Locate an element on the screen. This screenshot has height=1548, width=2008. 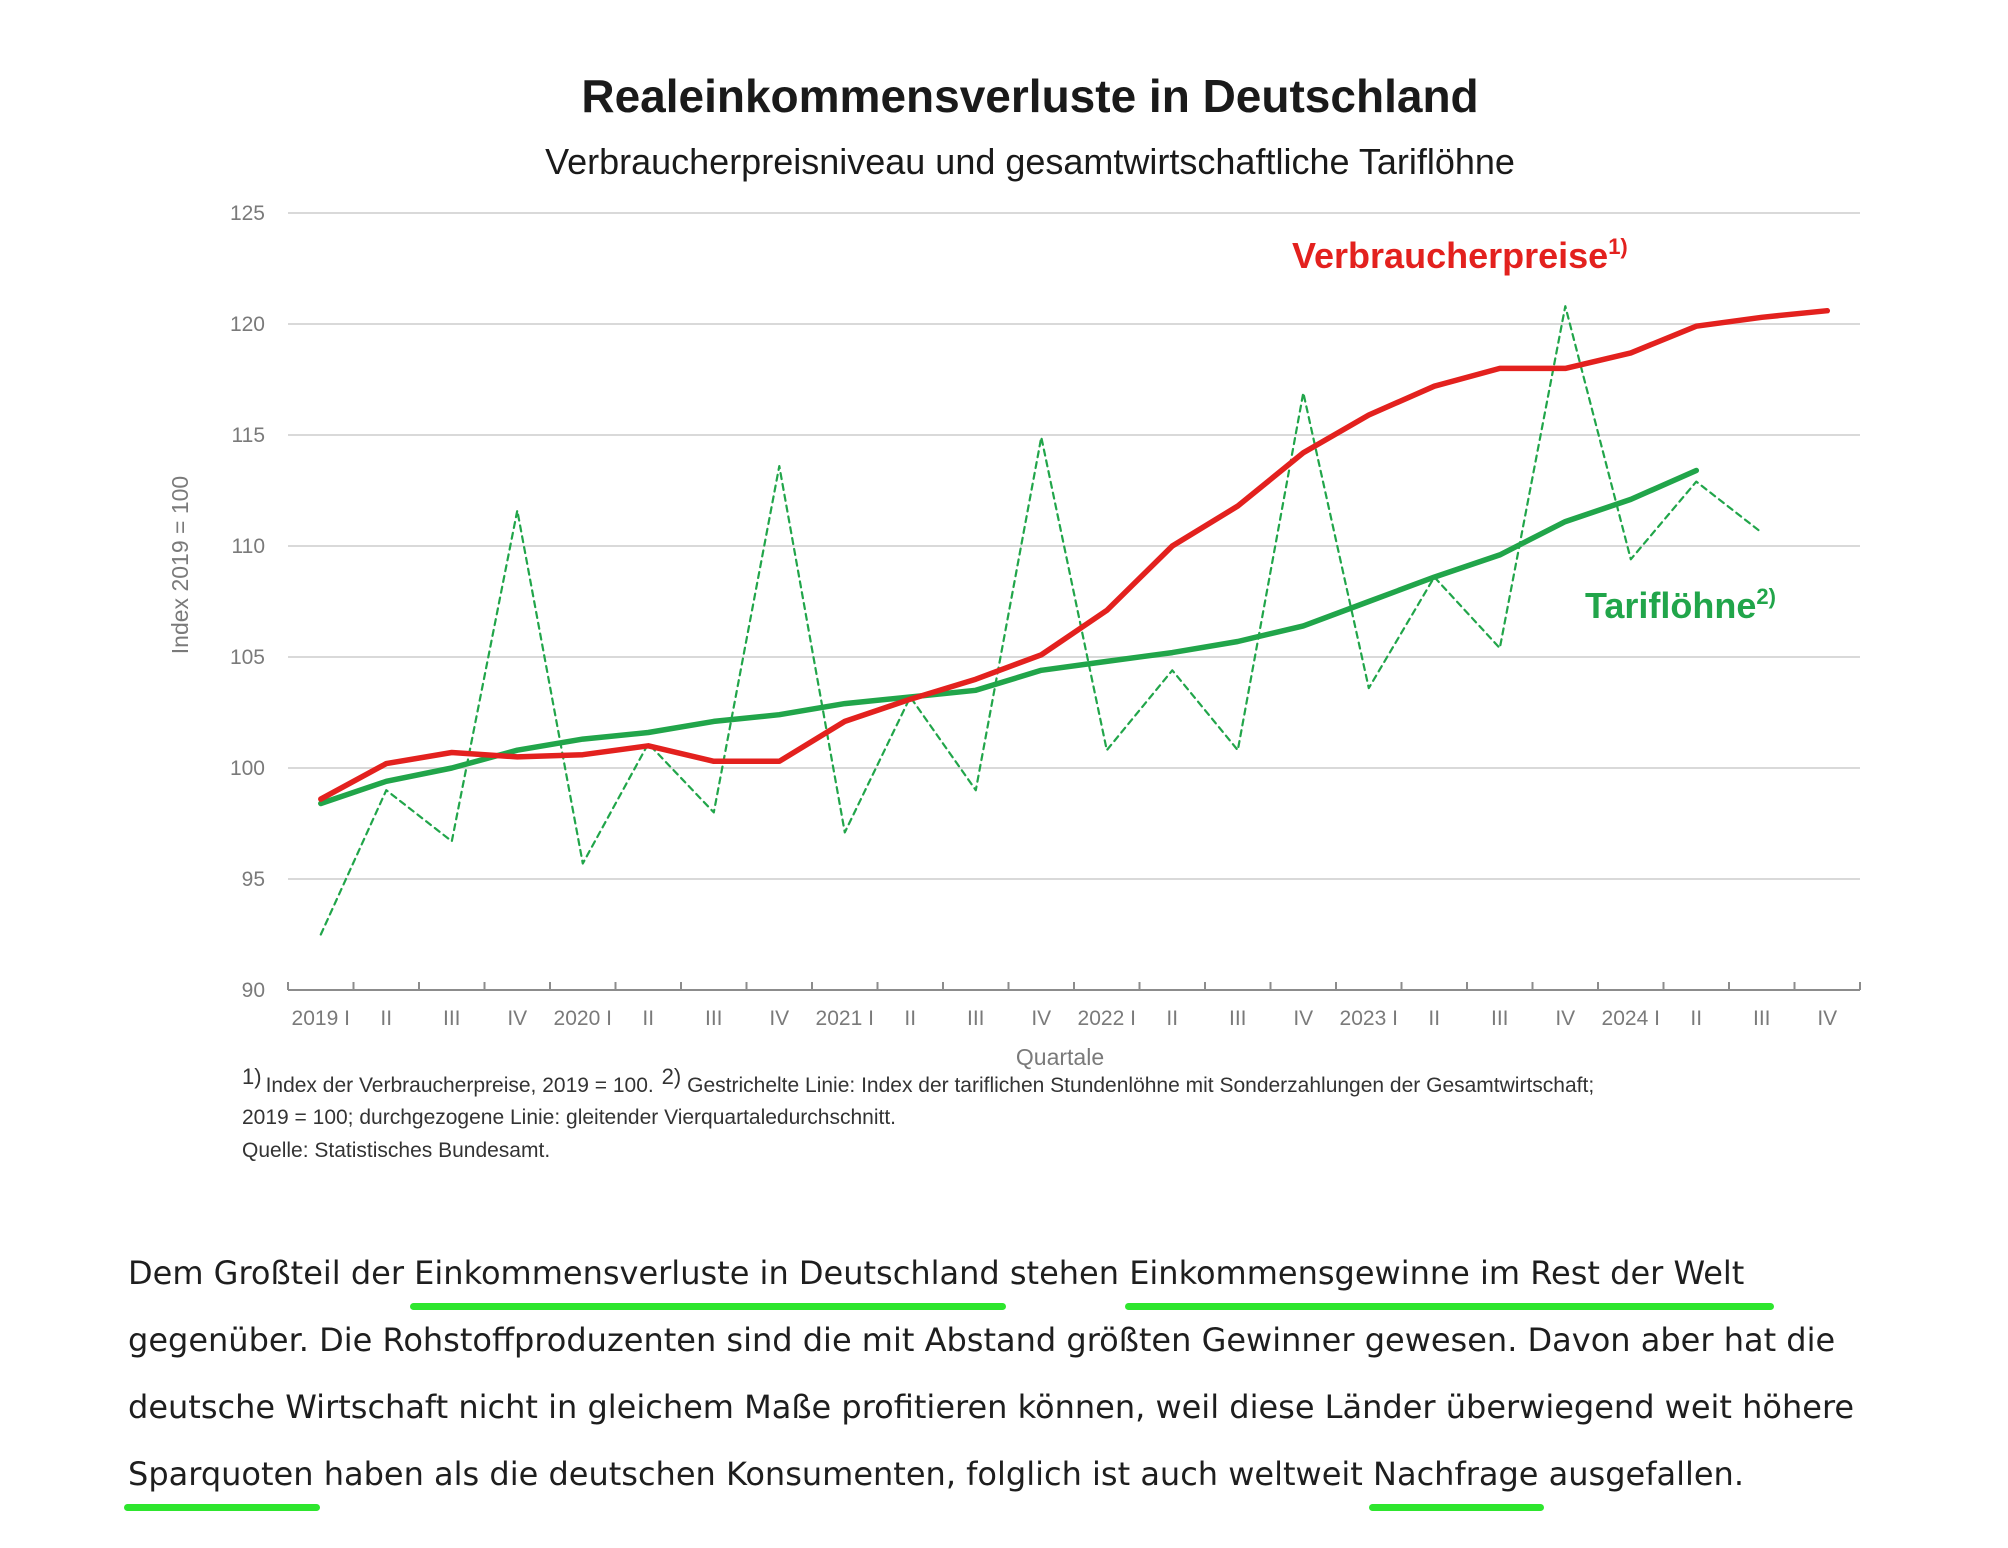
y-axis-ticks: 90 95 100 105 110 115 120 125 is located at coordinates (247, 602).